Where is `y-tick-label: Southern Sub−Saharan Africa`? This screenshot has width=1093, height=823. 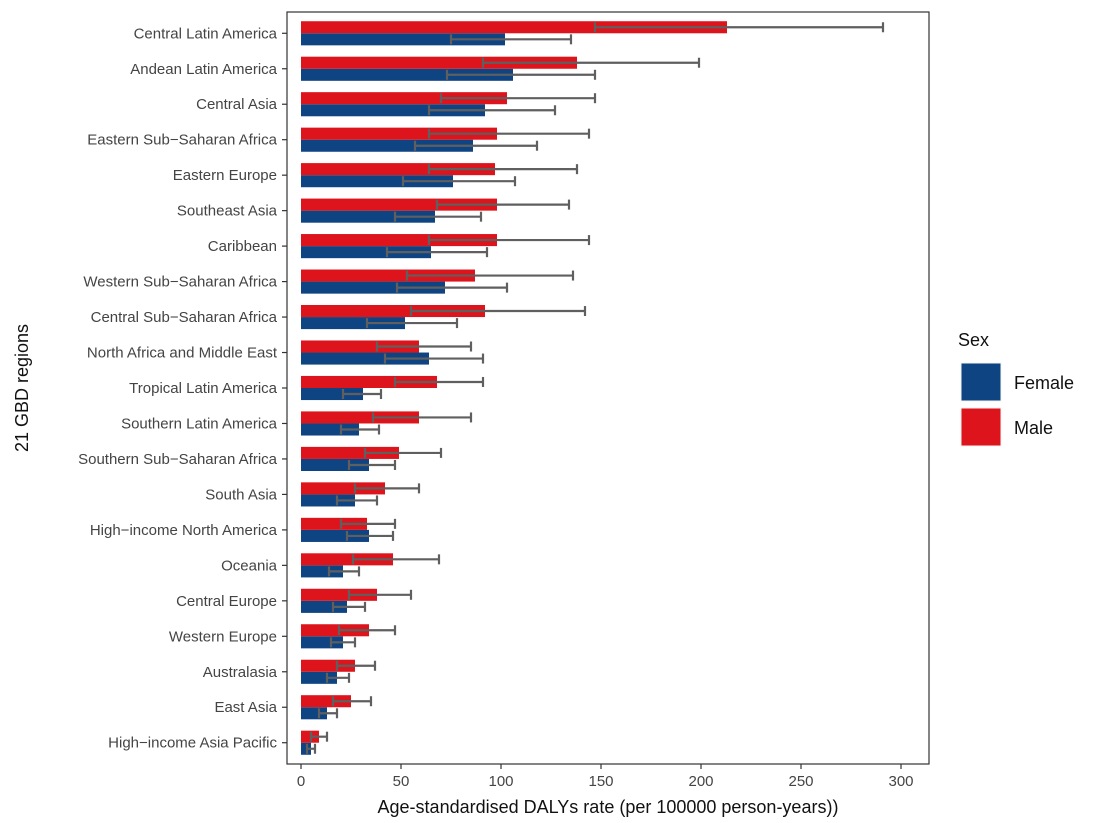
y-tick-label: Southern Sub−Saharan Africa is located at coordinates (178, 459).